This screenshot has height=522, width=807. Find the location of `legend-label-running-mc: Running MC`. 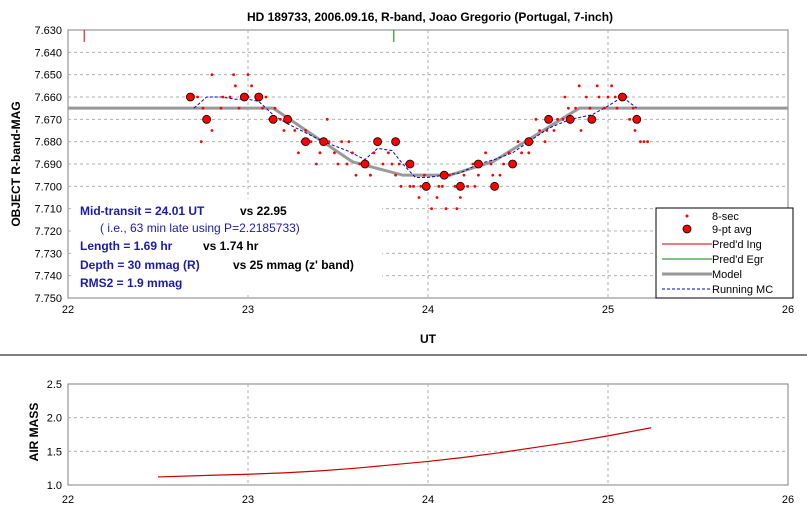

legend-label-running-mc: Running MC is located at coordinates (742, 290).